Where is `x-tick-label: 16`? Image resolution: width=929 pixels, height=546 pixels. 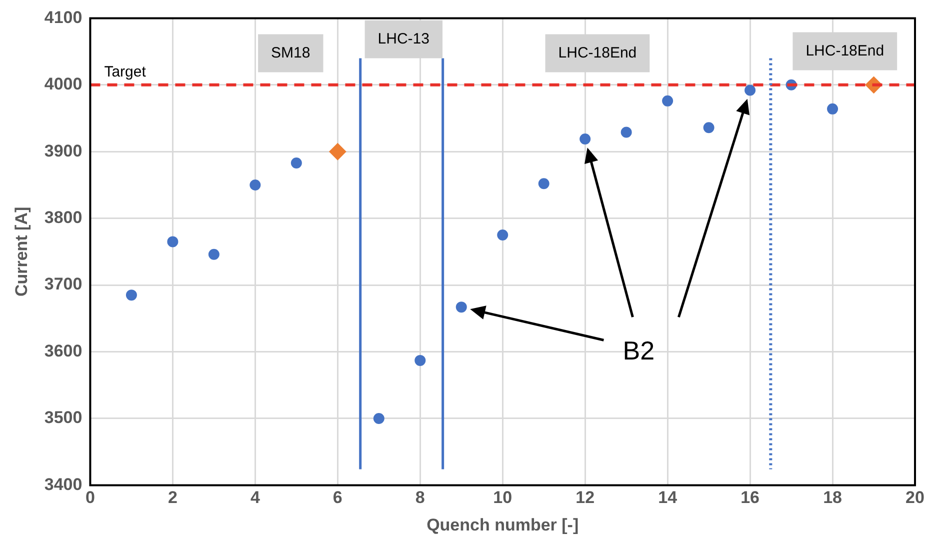 x-tick-label: 16 is located at coordinates (750, 498).